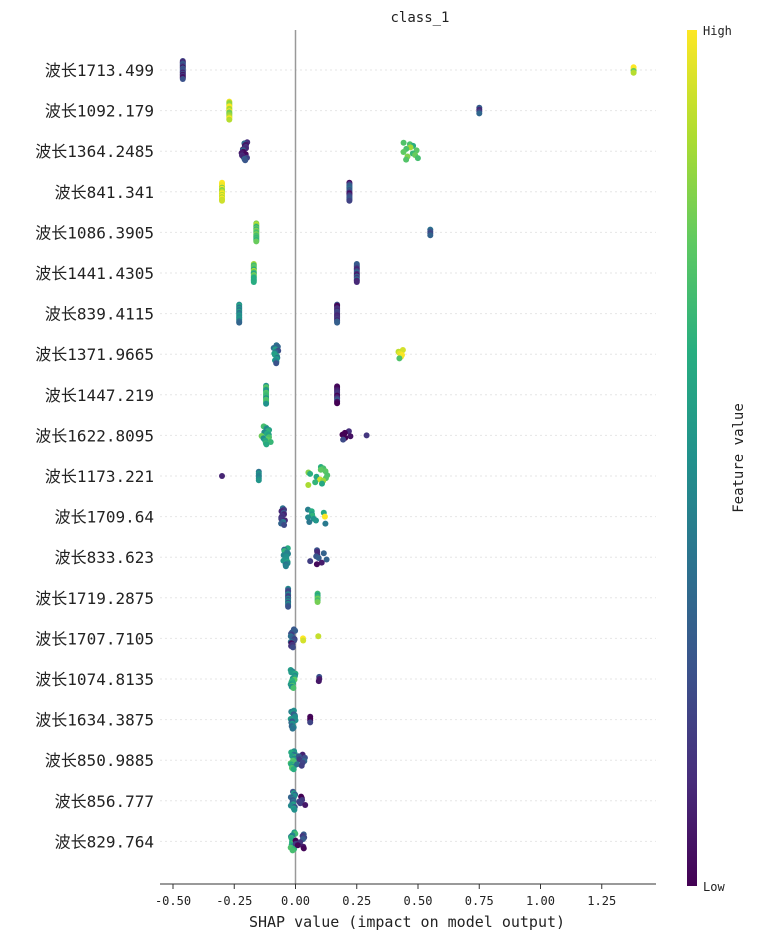 This screenshot has height=943, width=757. What do you see at coordinates (94, 151) in the screenshot?
I see `feature-label: 波长1364.2485` at bounding box center [94, 151].